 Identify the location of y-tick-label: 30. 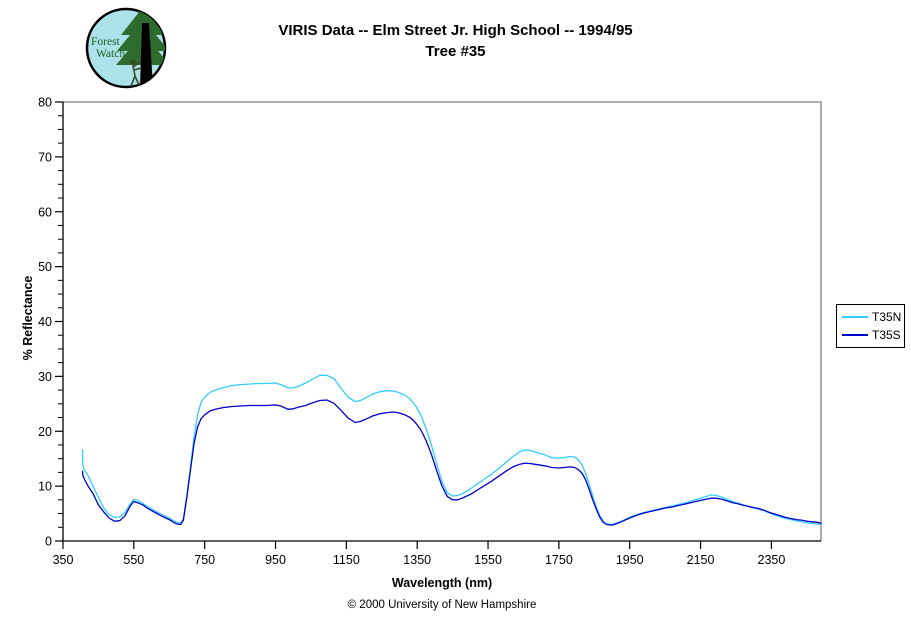
(45, 377).